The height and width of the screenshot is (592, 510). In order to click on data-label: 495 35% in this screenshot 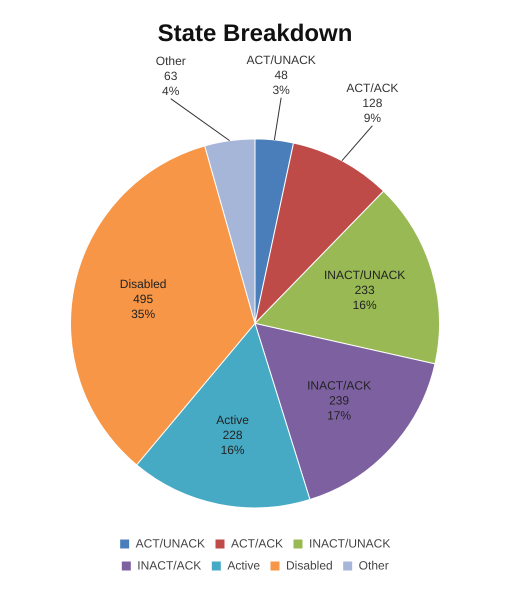, I will do `click(143, 306)`.